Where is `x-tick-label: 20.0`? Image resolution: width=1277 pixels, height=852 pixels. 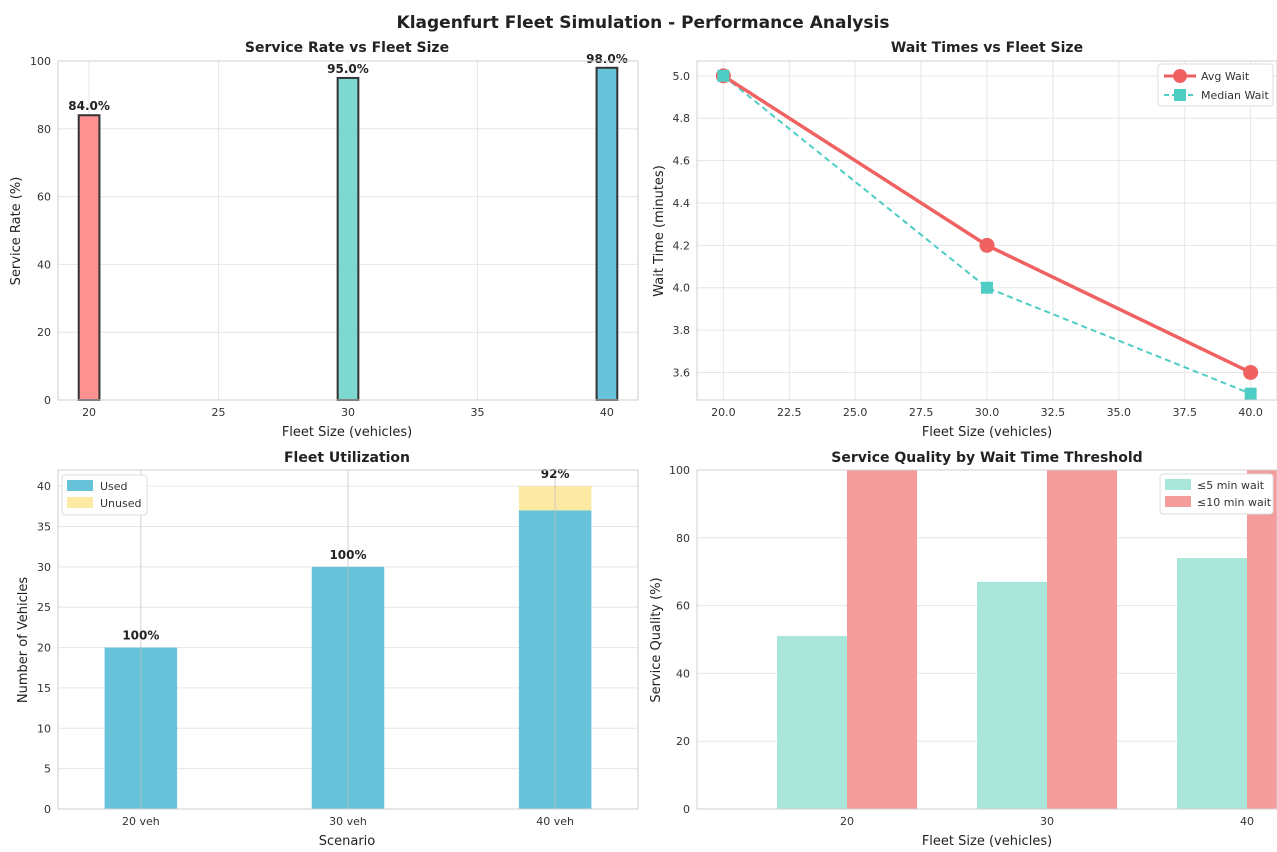 x-tick-label: 20.0 is located at coordinates (723, 412).